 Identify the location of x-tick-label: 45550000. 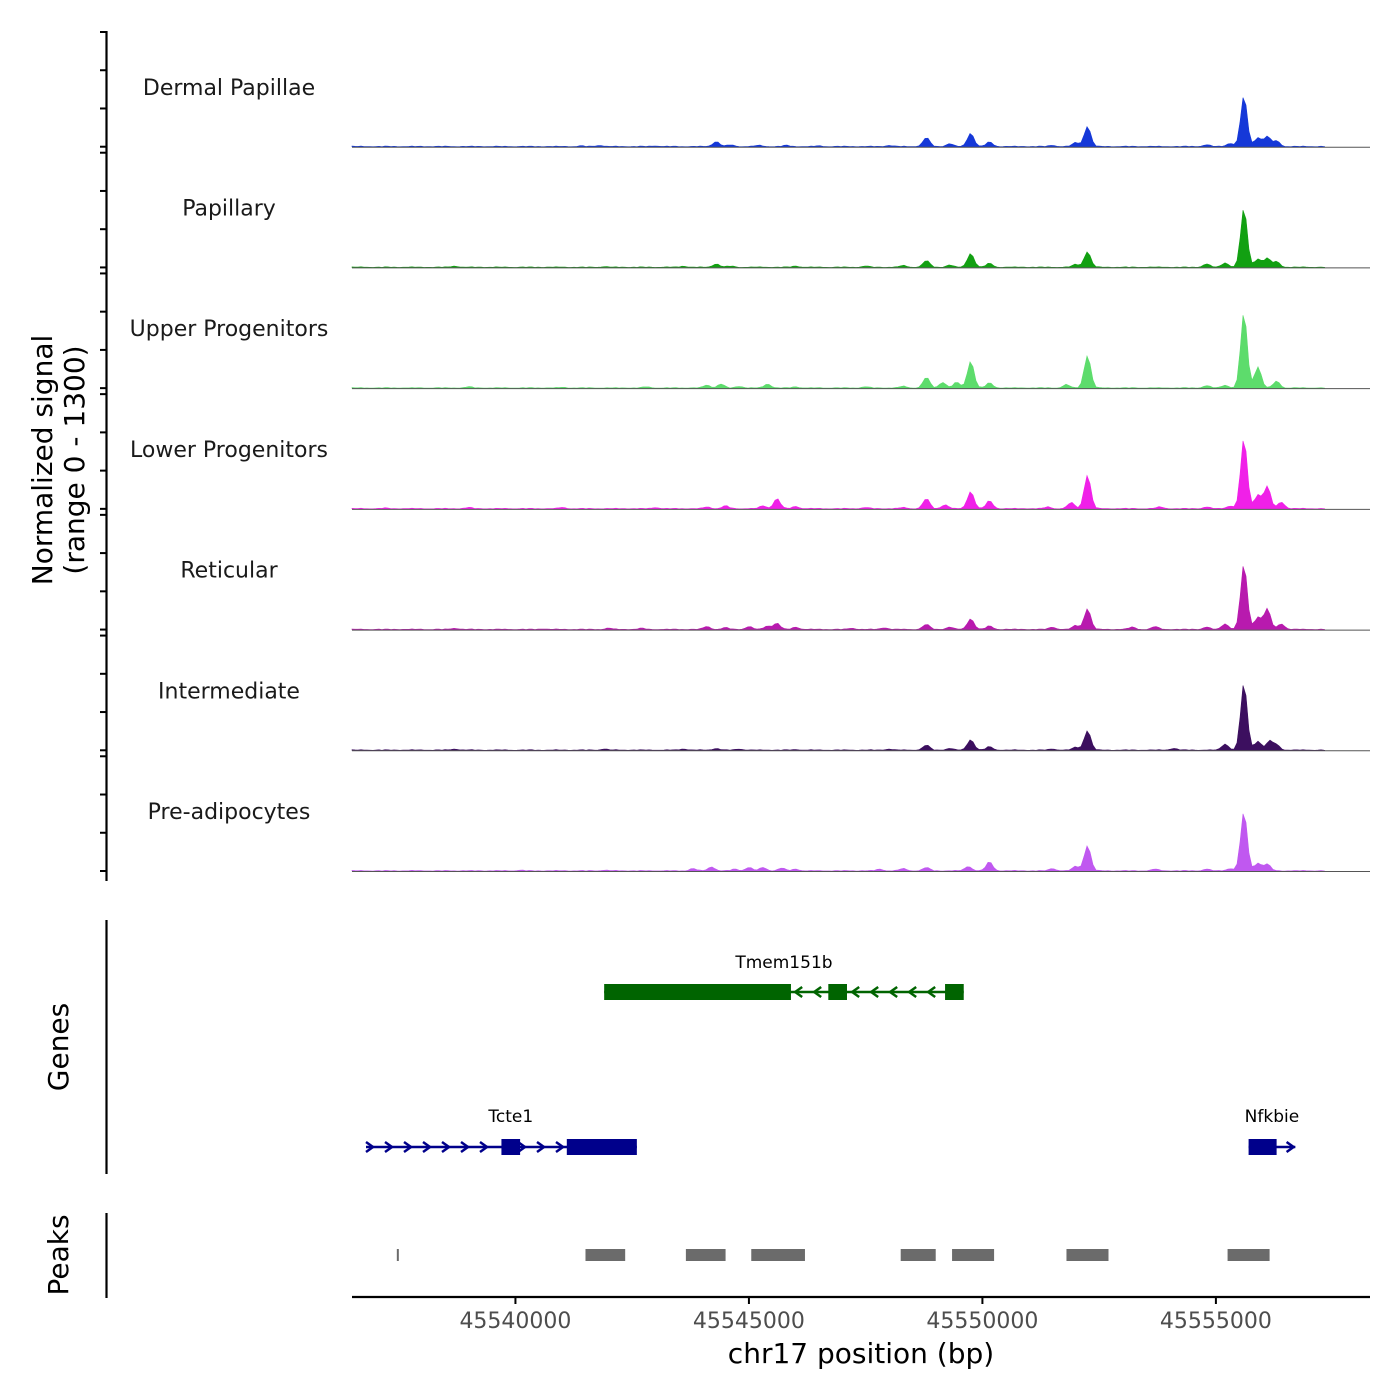
(982, 1321).